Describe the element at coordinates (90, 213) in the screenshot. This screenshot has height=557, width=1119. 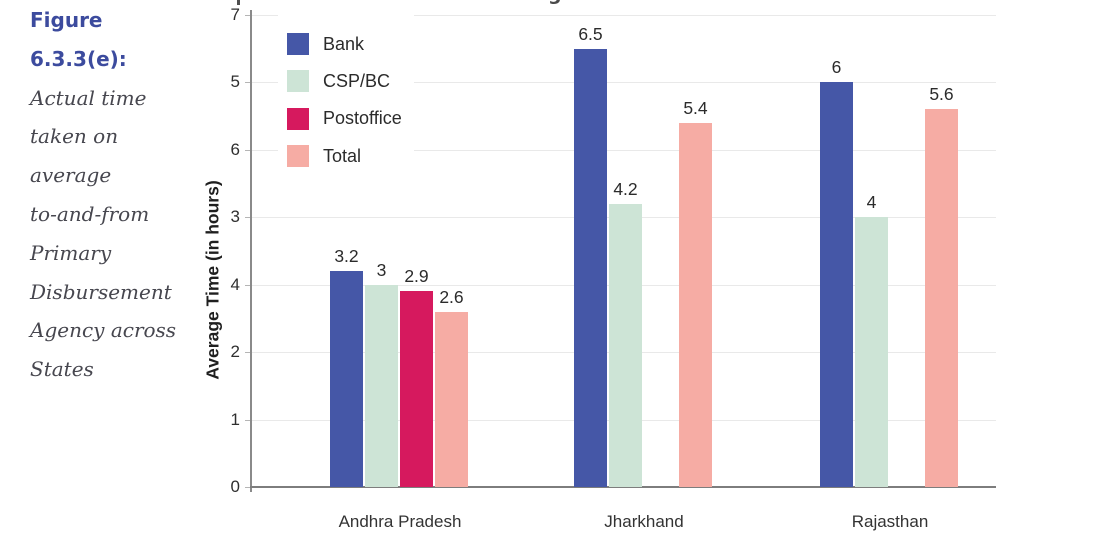
I see `figure-description-line: to-and-from` at that location.